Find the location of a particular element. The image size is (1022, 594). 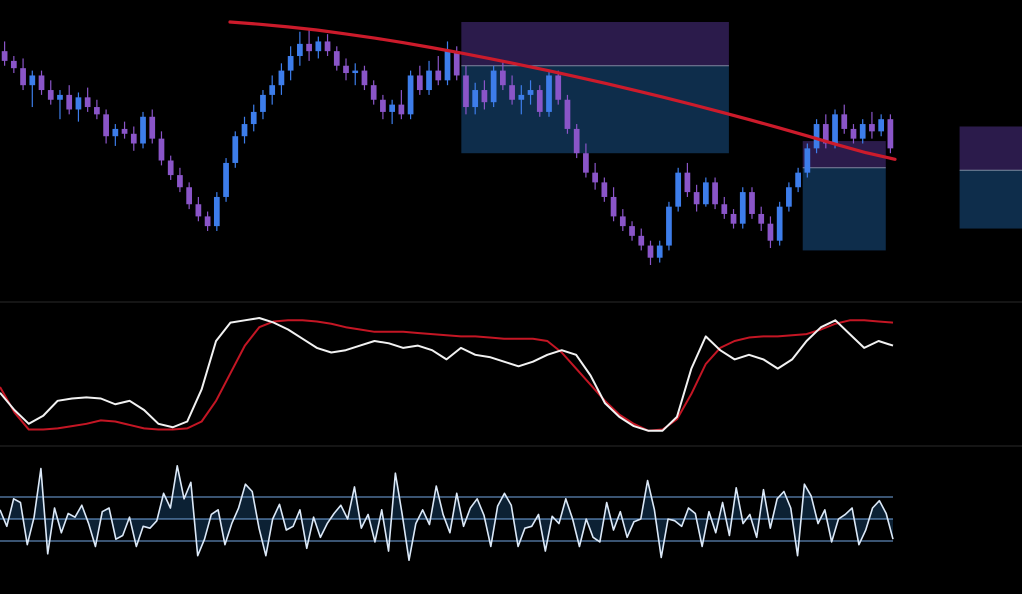

histogram-group is located at coordinates (447, 513).